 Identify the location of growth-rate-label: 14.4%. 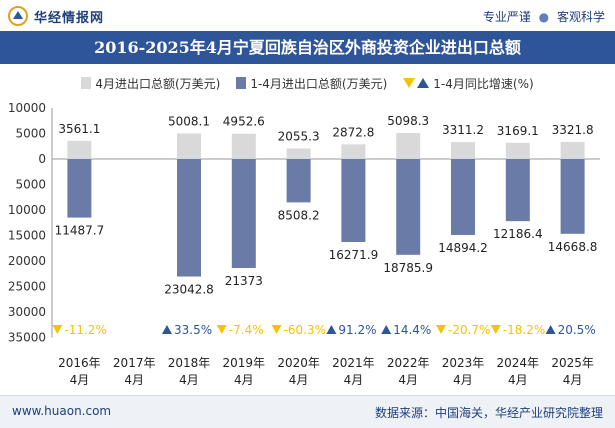
(412, 330).